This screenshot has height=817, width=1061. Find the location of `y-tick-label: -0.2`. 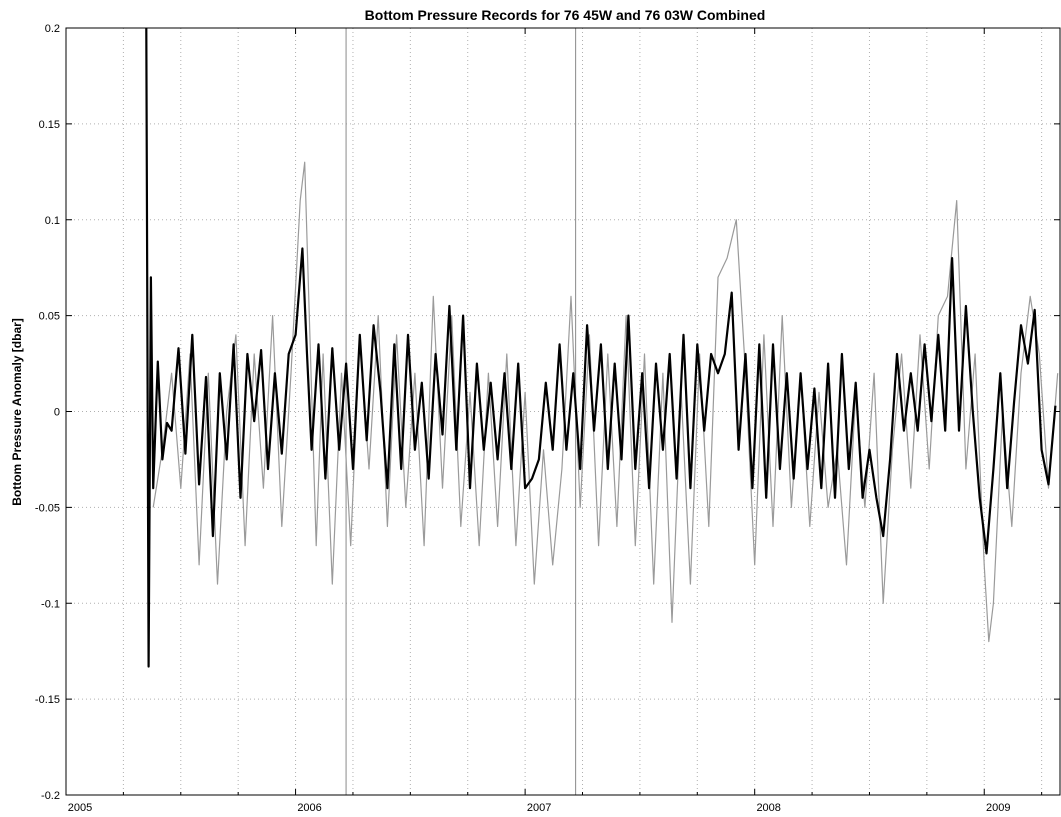

y-tick-label: -0.2 is located at coordinates (50, 796).